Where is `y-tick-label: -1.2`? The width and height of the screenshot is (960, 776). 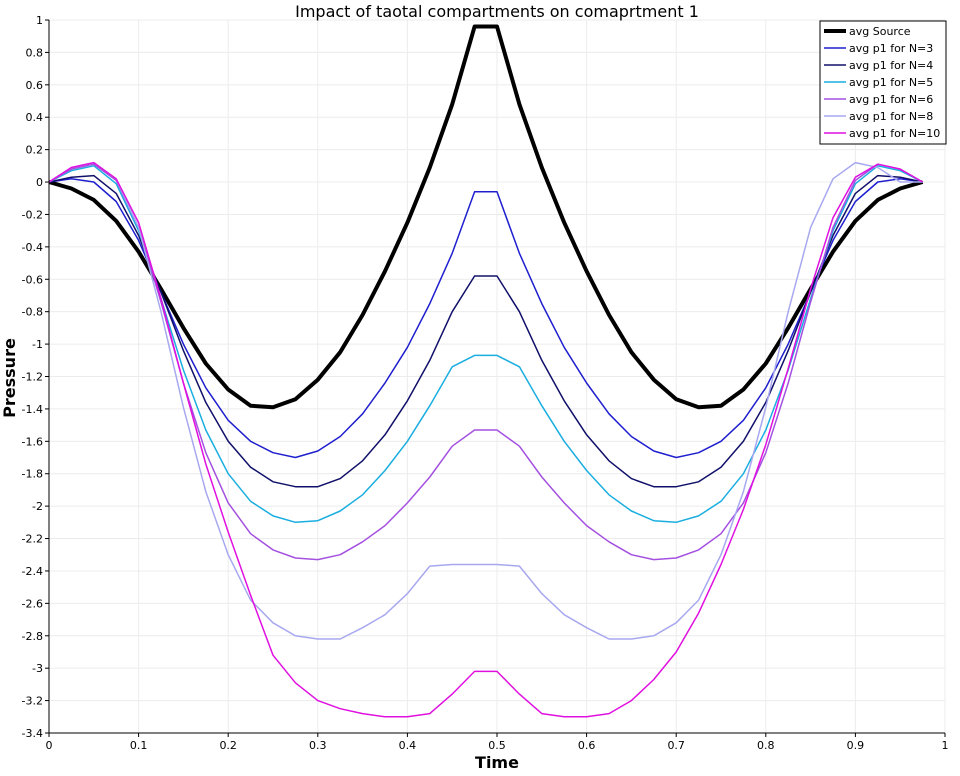 y-tick-label: -1.2 is located at coordinates (32, 377).